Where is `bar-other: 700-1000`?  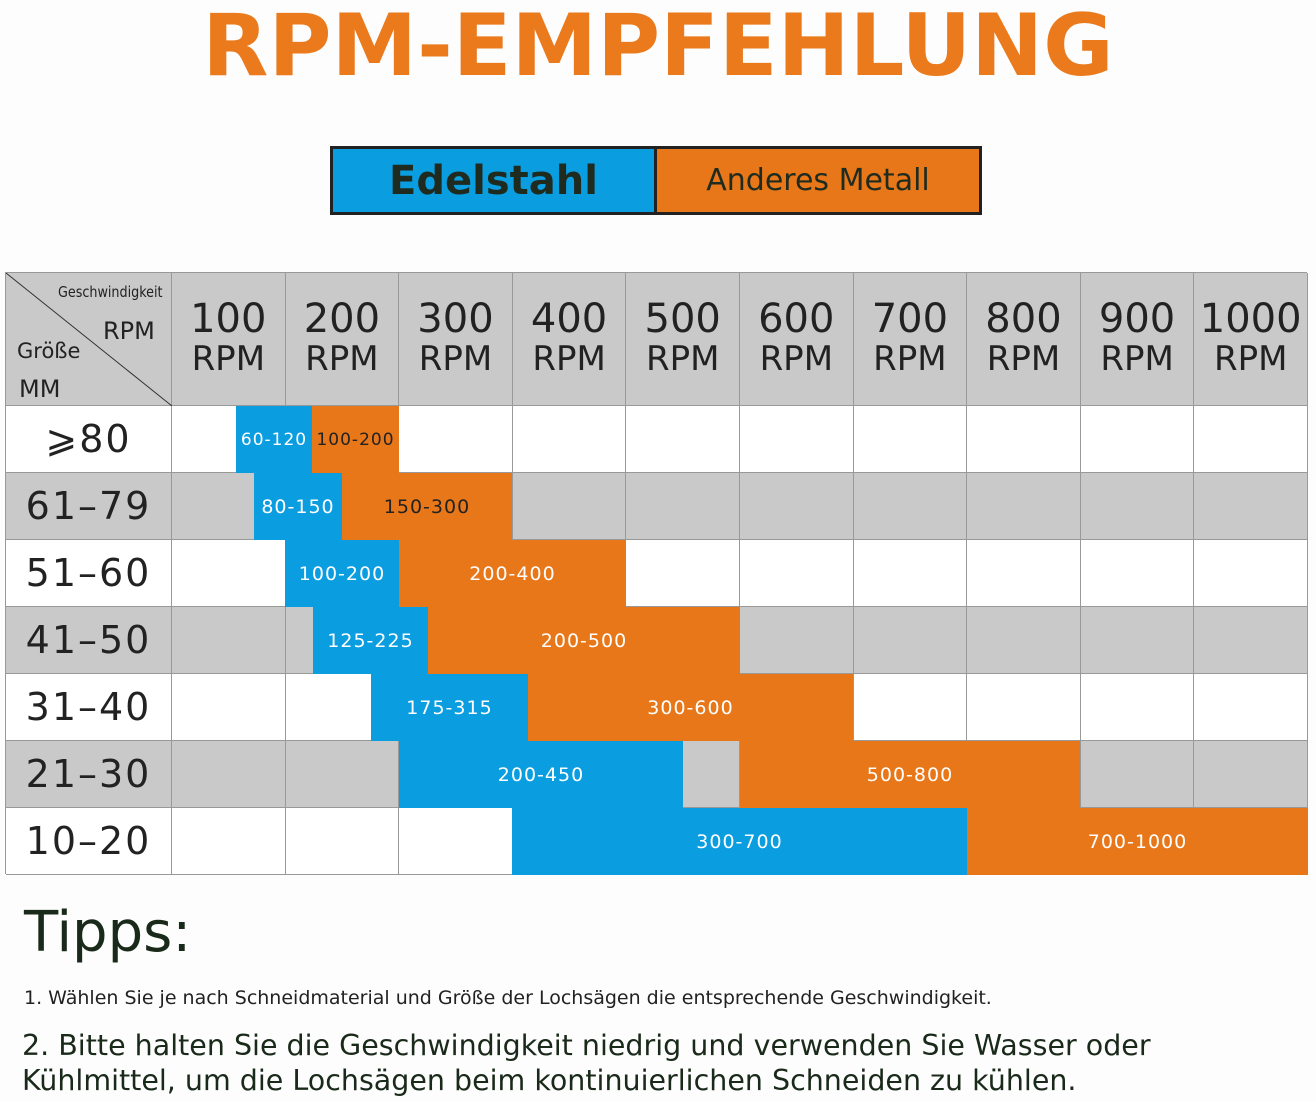
bar-other: 700-1000 is located at coordinates (1137, 841).